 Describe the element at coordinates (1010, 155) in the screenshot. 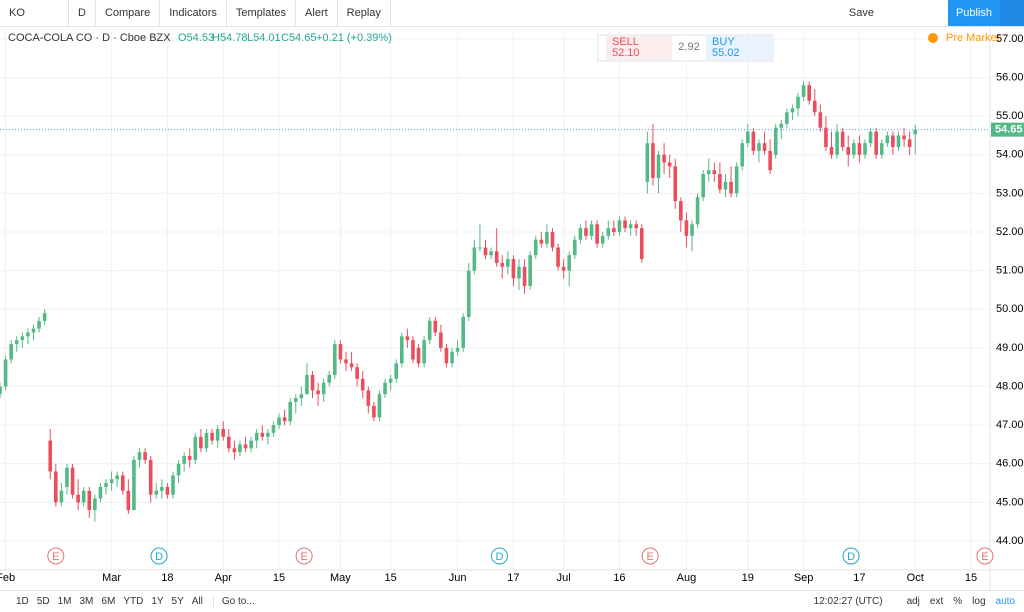

I see `y-tick-label: 54.00` at that location.